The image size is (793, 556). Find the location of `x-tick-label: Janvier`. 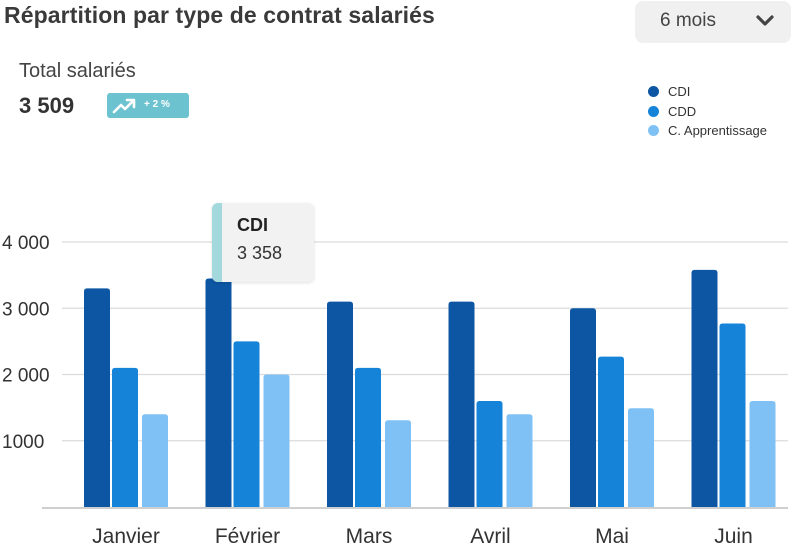

x-tick-label: Janvier is located at coordinates (126, 536).